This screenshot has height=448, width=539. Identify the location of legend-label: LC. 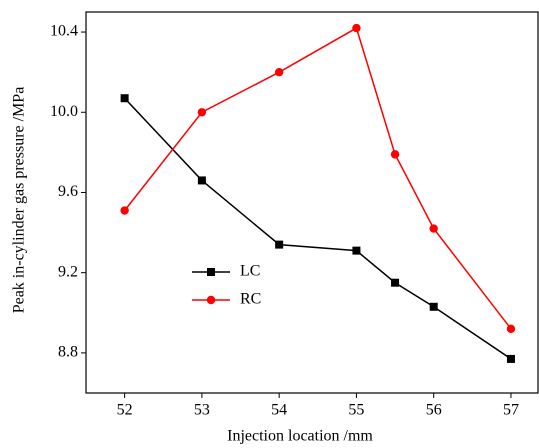
(250, 271).